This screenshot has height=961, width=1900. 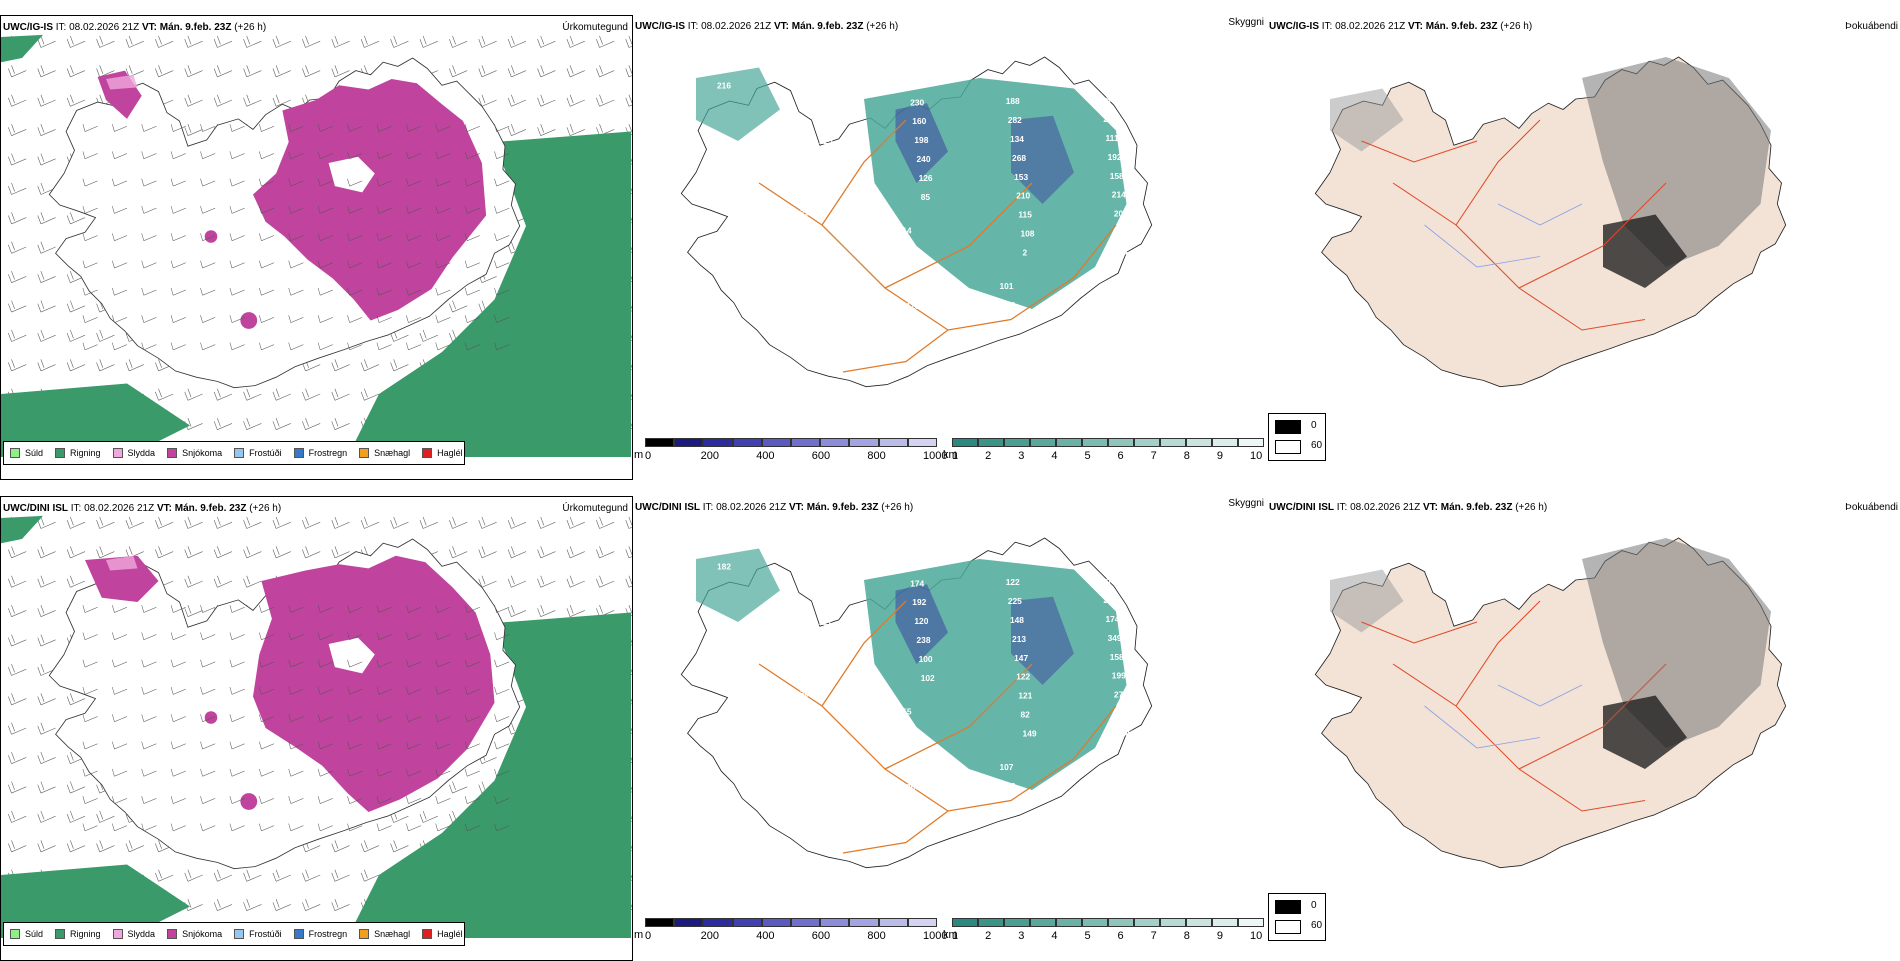 I want to click on colorbar-tick: 400, so click(x=765, y=936).